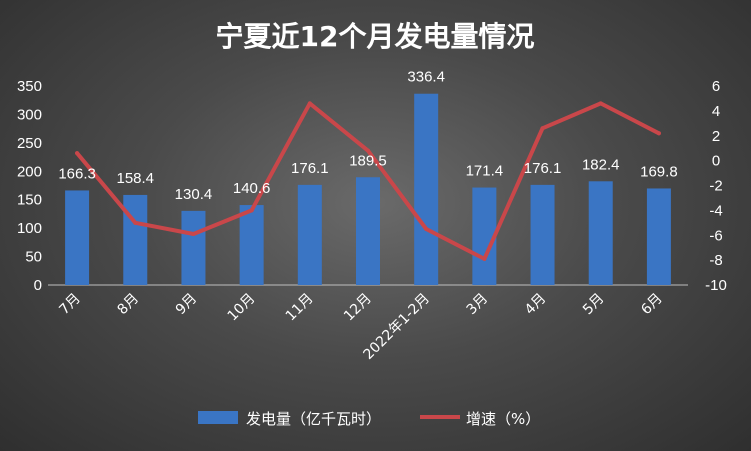 The width and height of the screenshot is (751, 451). I want to click on category-label: 4月, so click(536, 305).